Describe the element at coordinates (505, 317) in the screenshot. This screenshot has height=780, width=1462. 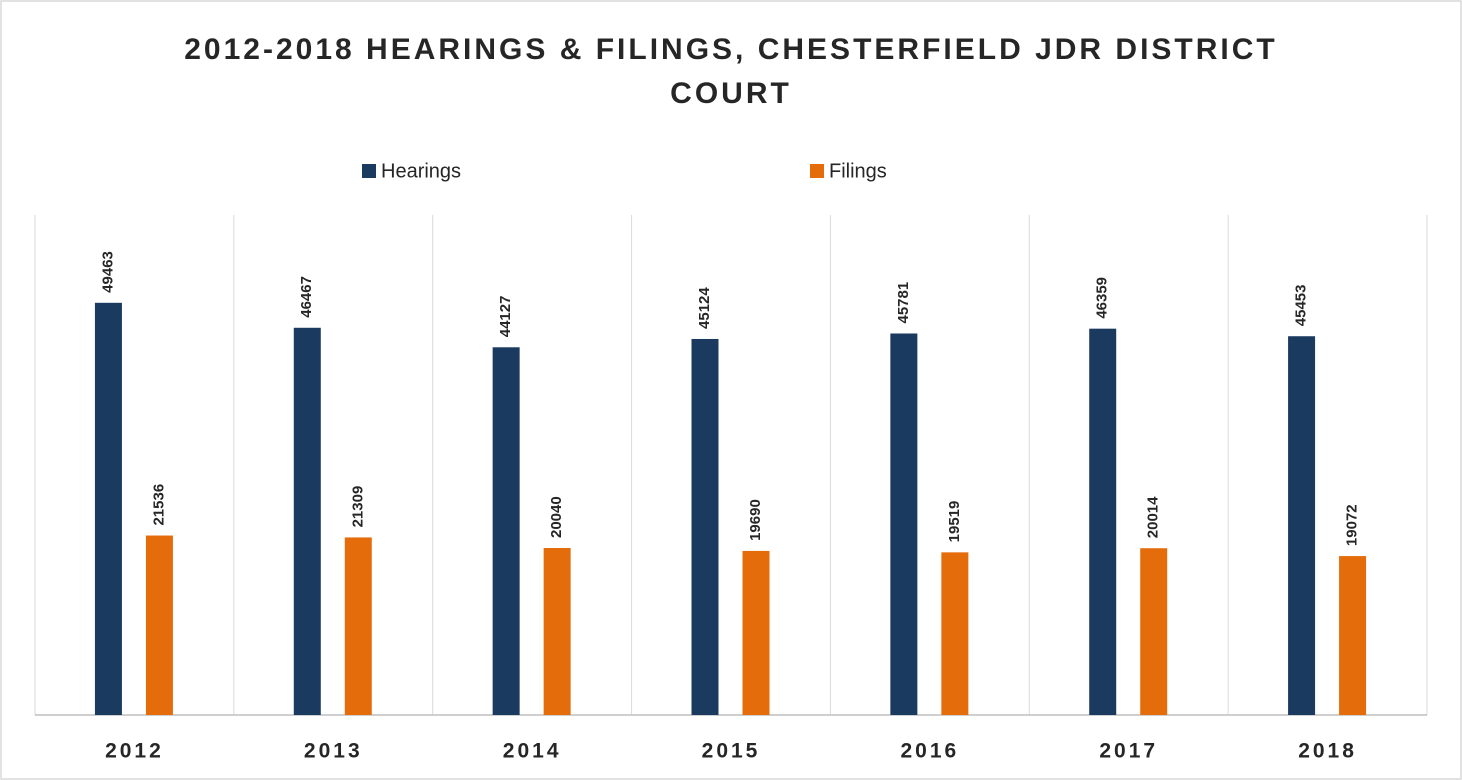
I see `data-label: 44127` at that location.